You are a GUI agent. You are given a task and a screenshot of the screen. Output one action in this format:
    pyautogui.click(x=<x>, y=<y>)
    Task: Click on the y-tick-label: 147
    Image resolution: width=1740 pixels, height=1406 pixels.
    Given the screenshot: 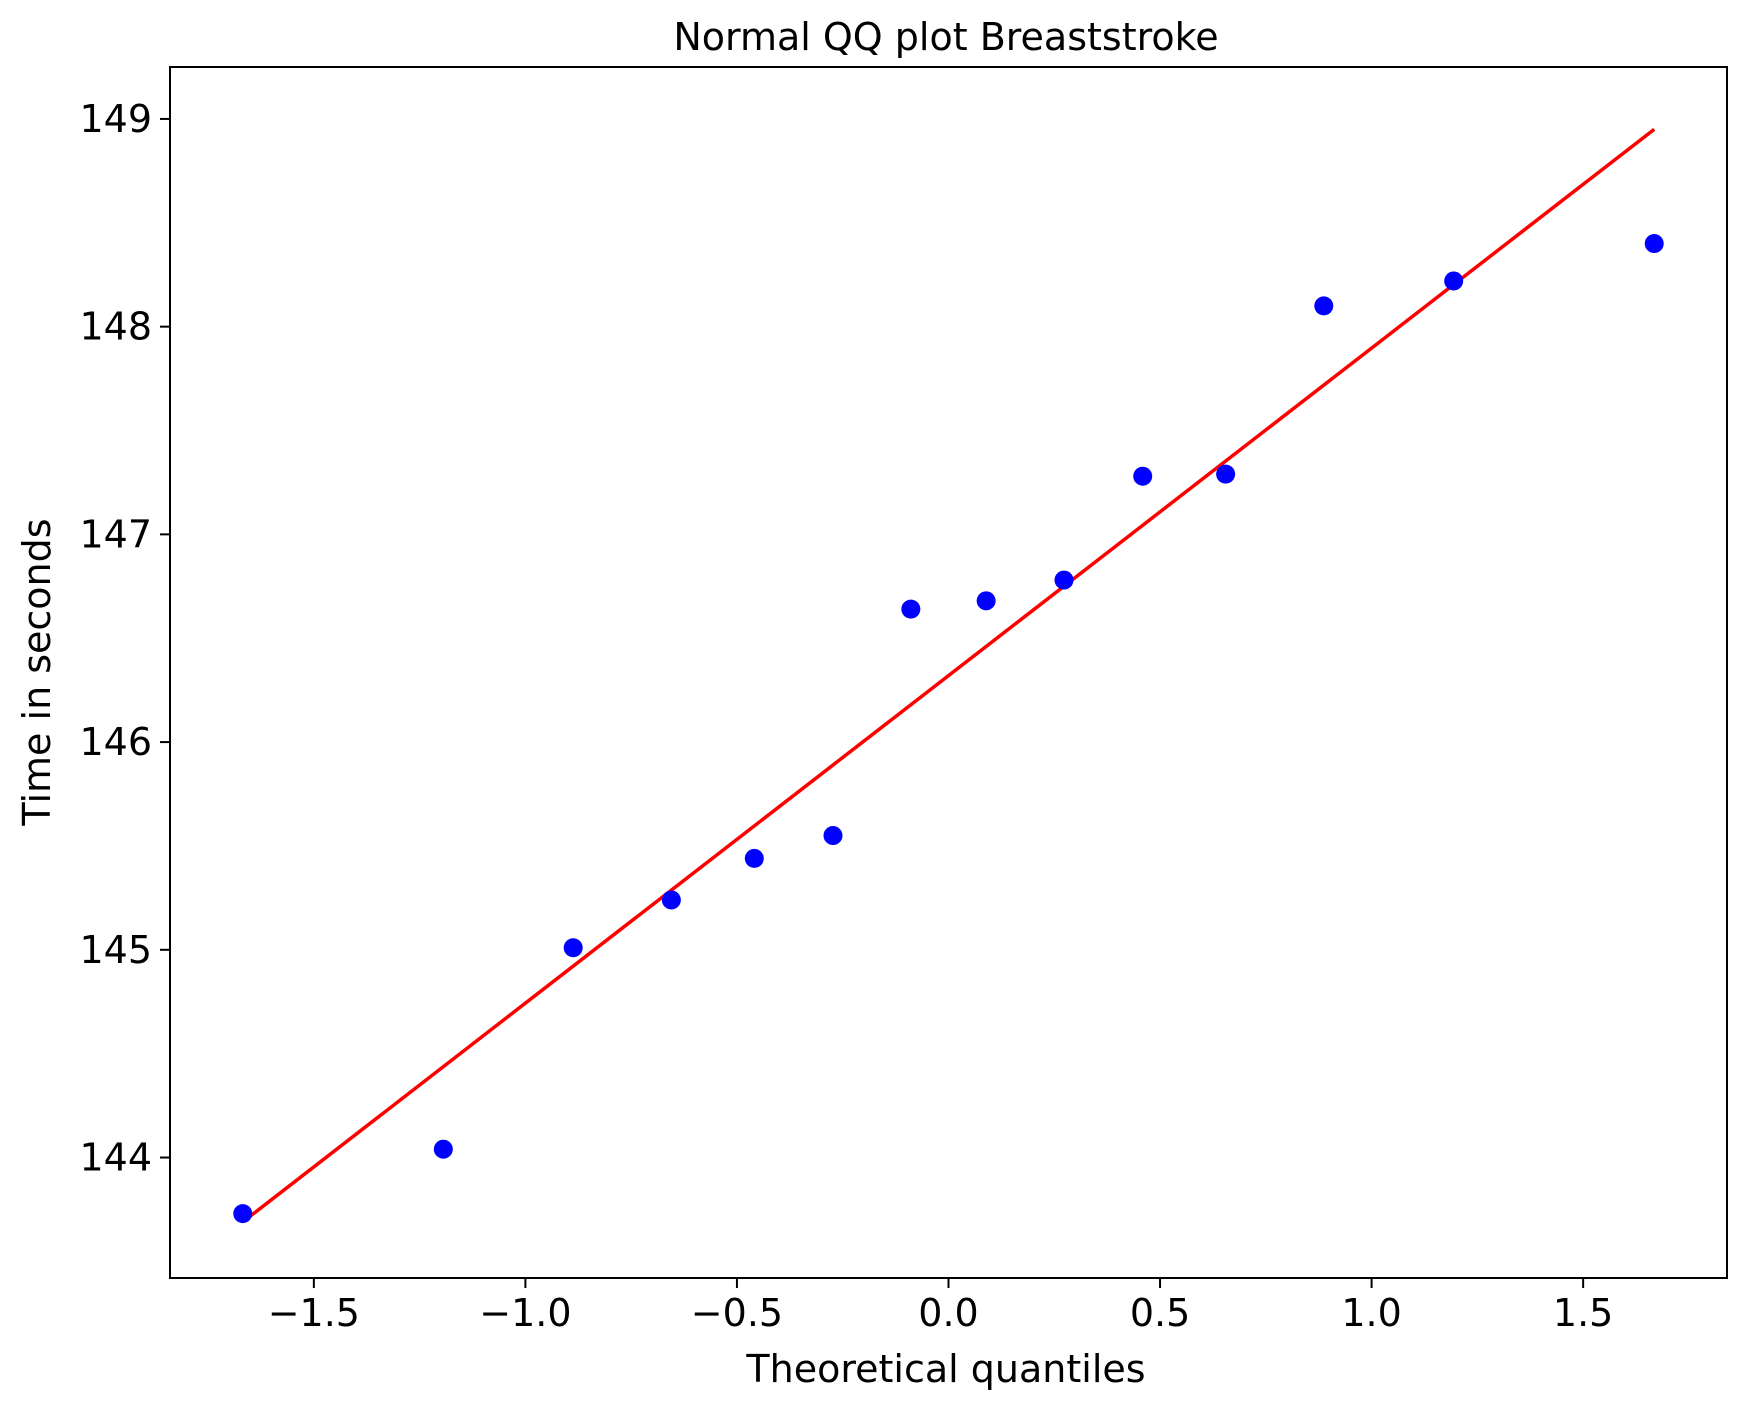 What is the action you would take?
    pyautogui.click(x=115, y=534)
    